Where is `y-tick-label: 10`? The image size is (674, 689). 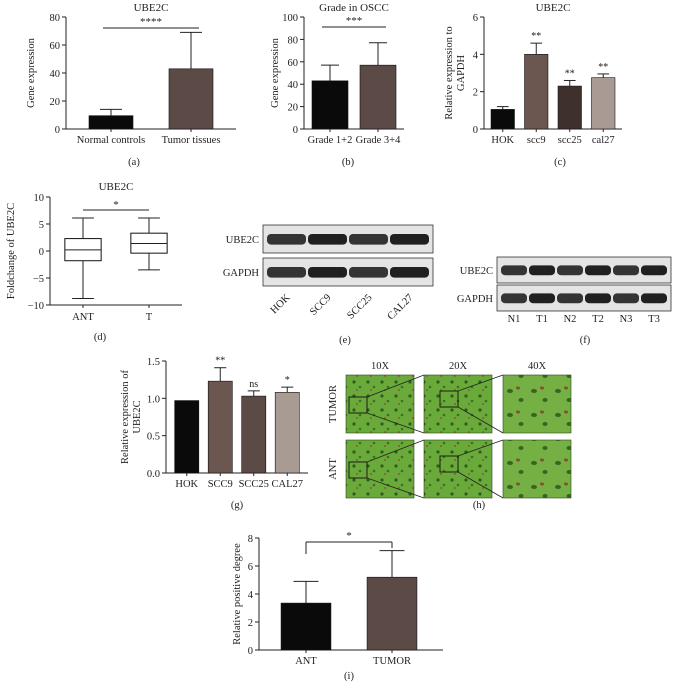
y-tick-label: 10 is located at coordinates (39, 198).